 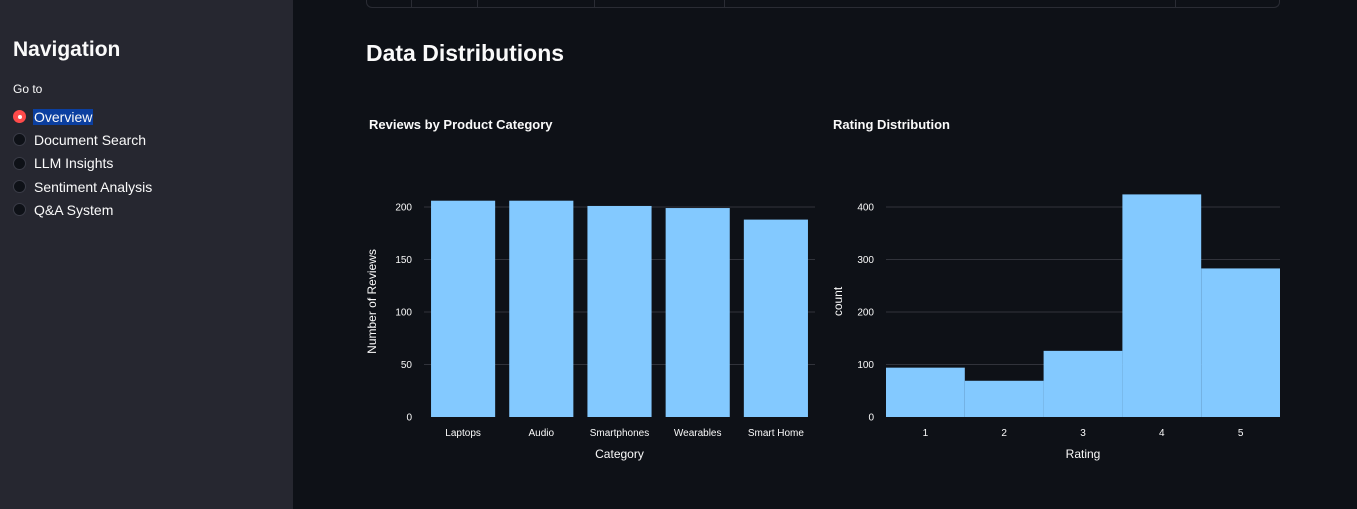 I want to click on x-tick-label: 3, so click(x=1083, y=433).